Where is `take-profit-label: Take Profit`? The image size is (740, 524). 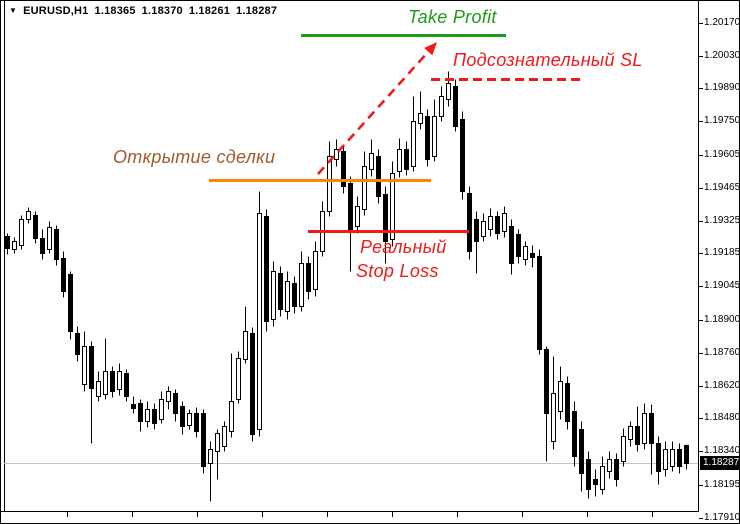
take-profit-label: Take Profit is located at coordinates (452, 17).